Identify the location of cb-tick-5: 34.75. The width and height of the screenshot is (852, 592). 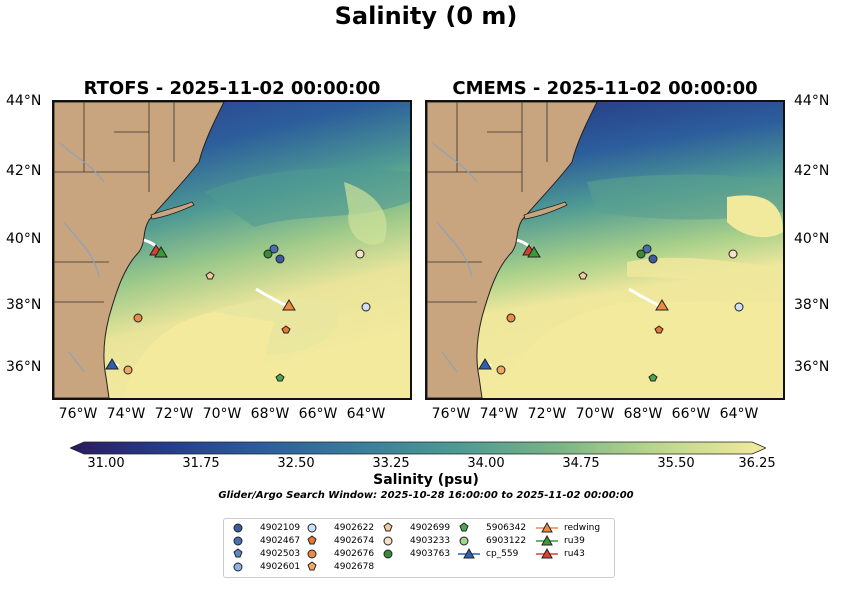
(581, 463).